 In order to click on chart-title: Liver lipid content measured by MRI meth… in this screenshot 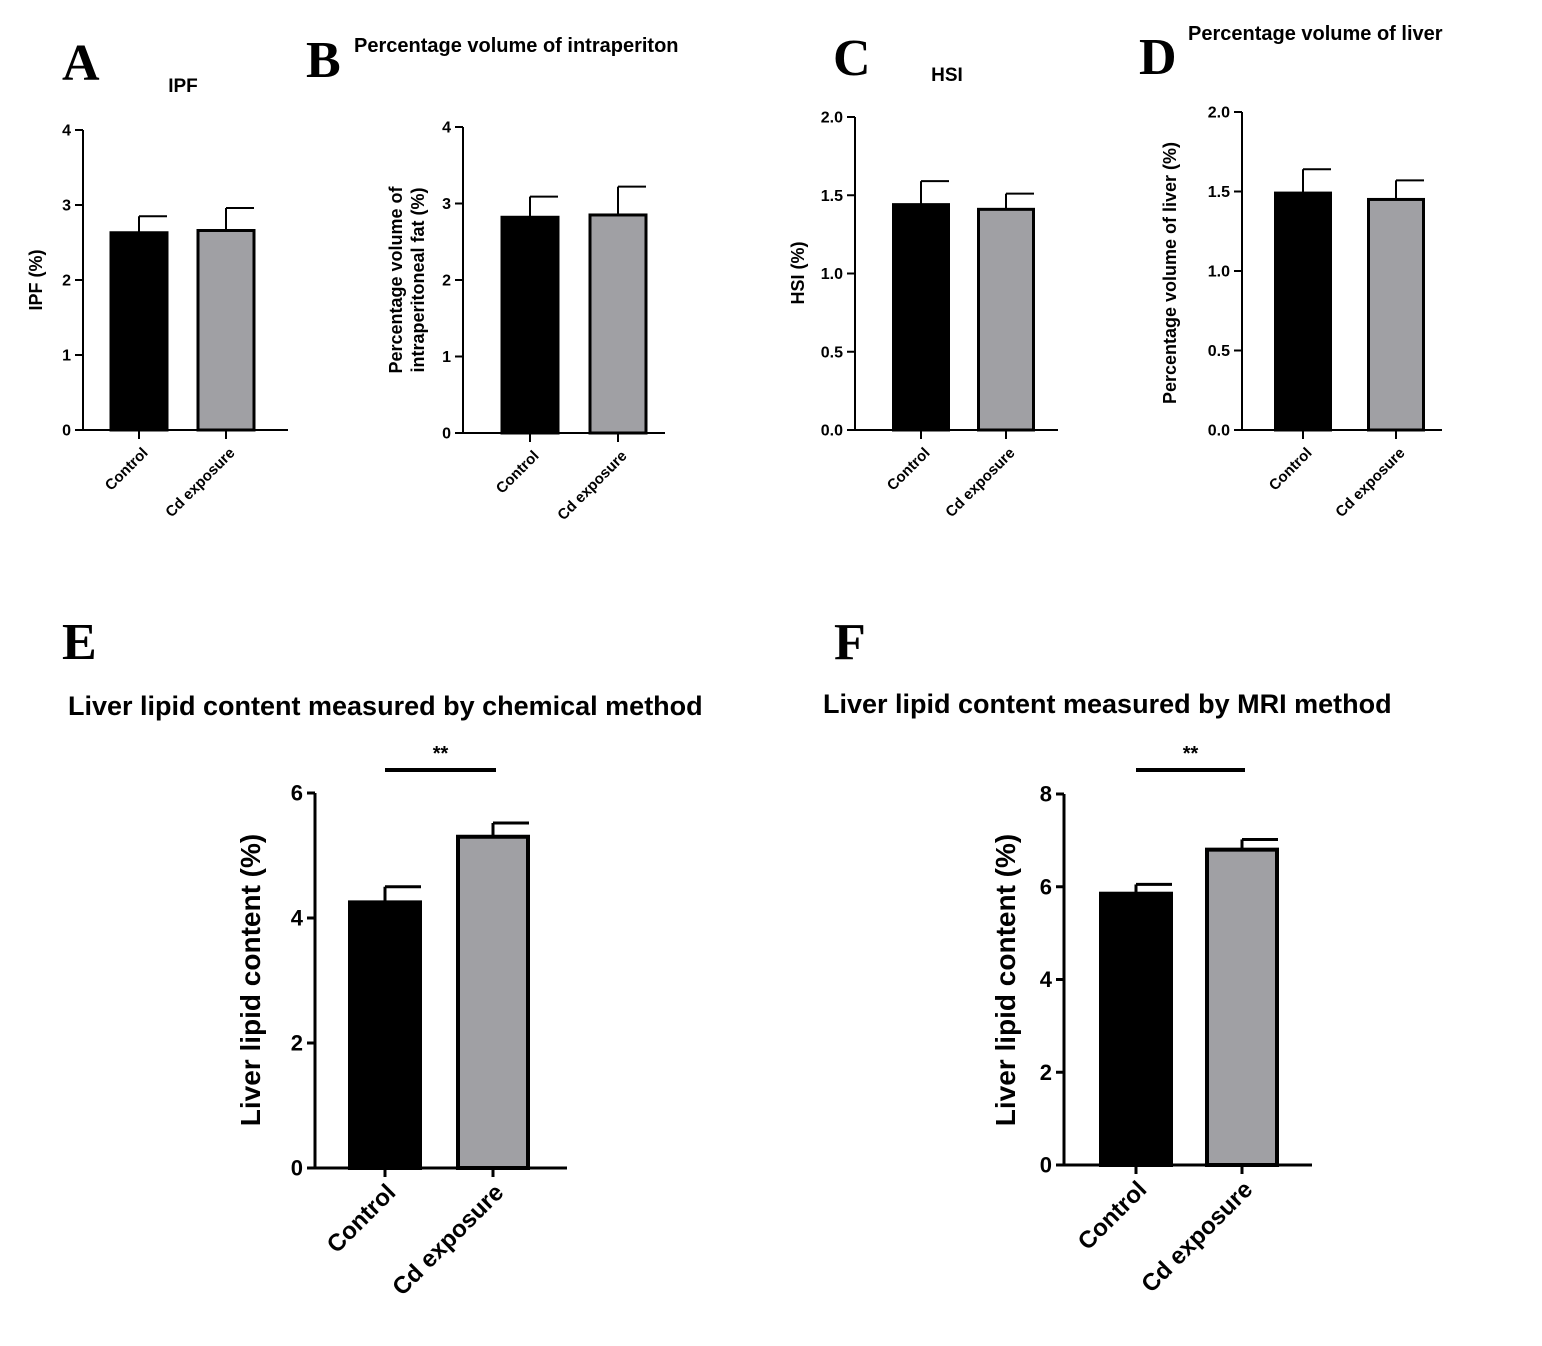, I will do `click(1107, 704)`.